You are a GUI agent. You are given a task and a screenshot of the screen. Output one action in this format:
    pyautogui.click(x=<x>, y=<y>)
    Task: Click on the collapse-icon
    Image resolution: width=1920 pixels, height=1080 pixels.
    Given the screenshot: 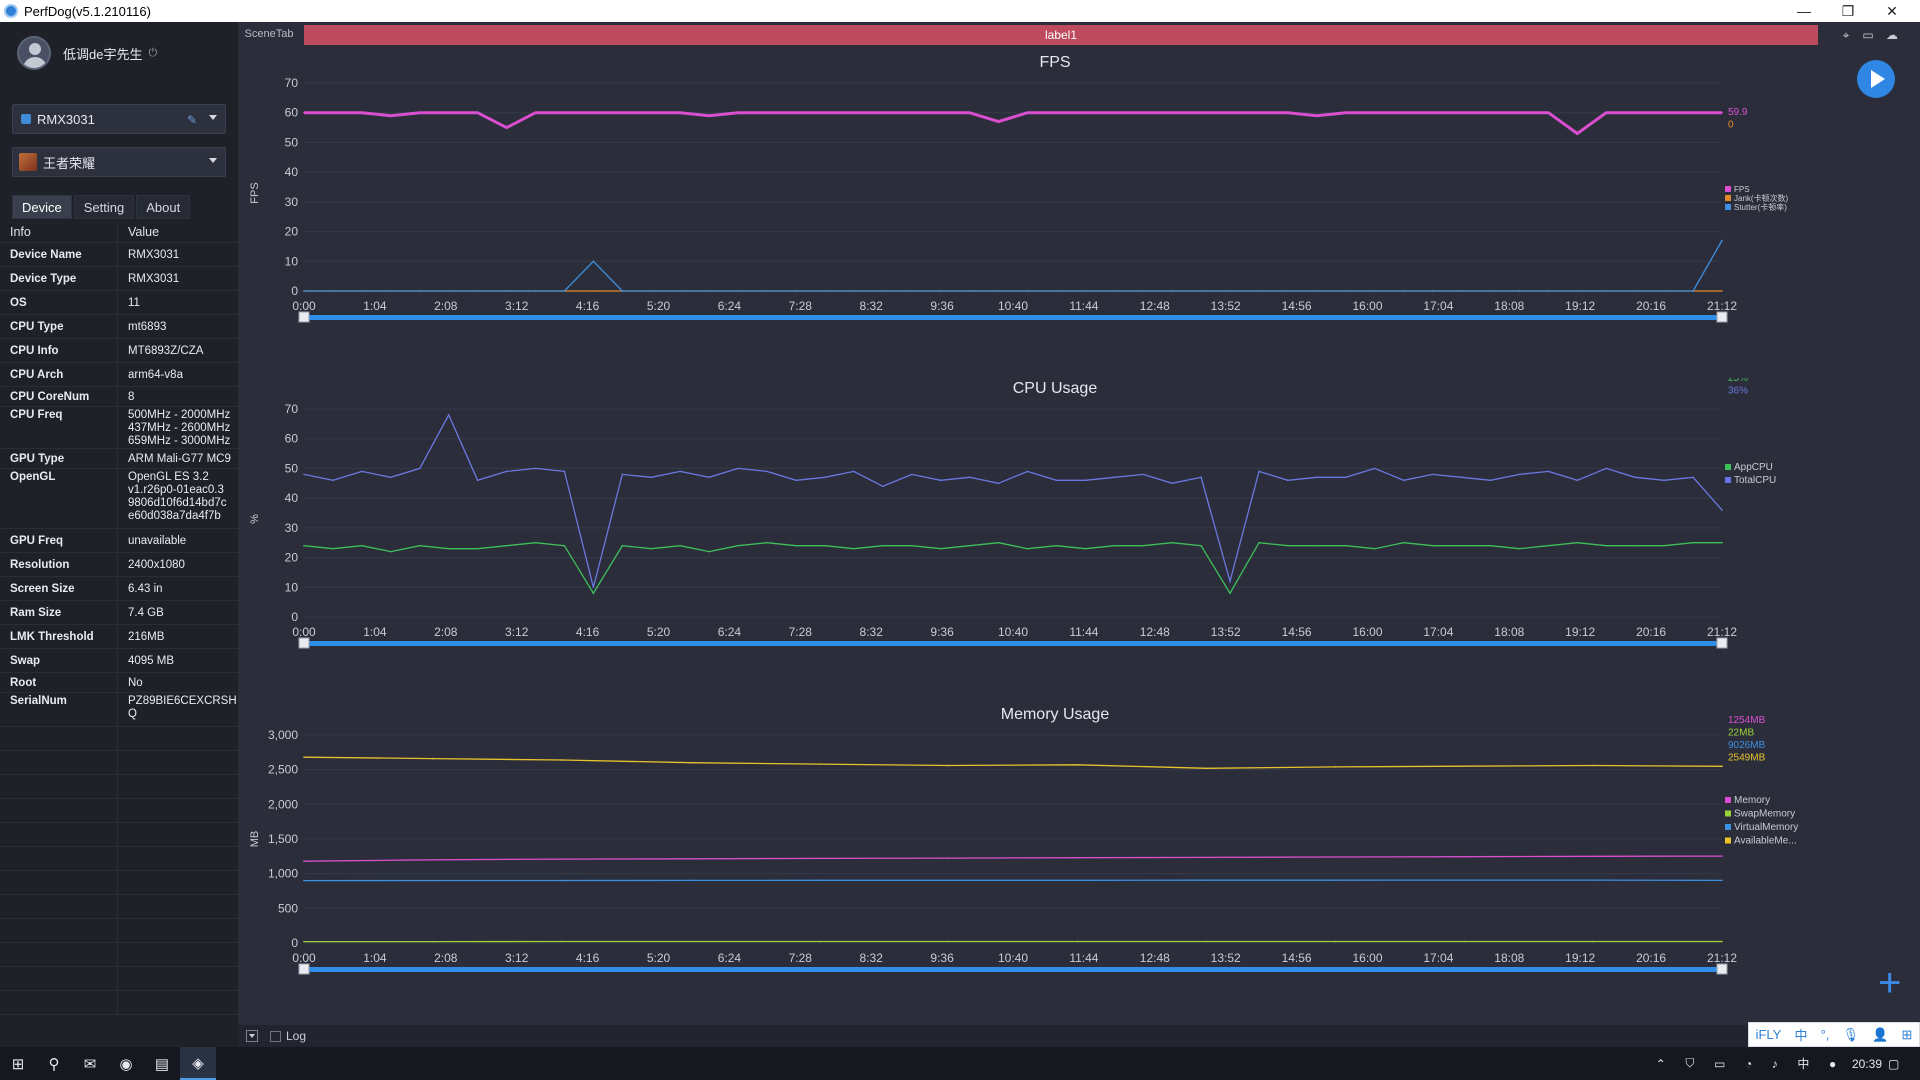 What is the action you would take?
    pyautogui.click(x=252, y=1036)
    